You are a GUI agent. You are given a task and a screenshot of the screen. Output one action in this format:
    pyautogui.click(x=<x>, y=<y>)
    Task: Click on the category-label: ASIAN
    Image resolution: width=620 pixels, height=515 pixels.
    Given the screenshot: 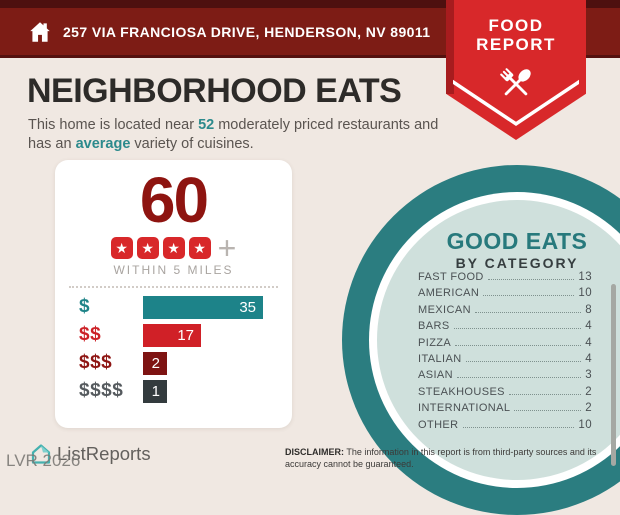 What is the action you would take?
    pyautogui.click(x=436, y=375)
    